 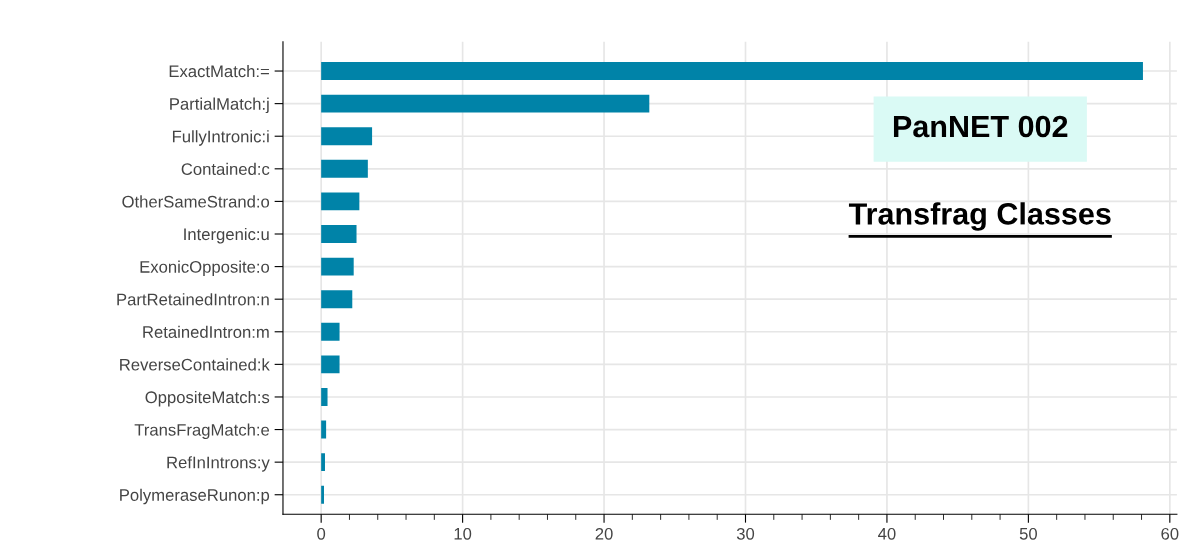 What do you see at coordinates (195, 364) in the screenshot?
I see `y-tick-label: ReverseContained:k` at bounding box center [195, 364].